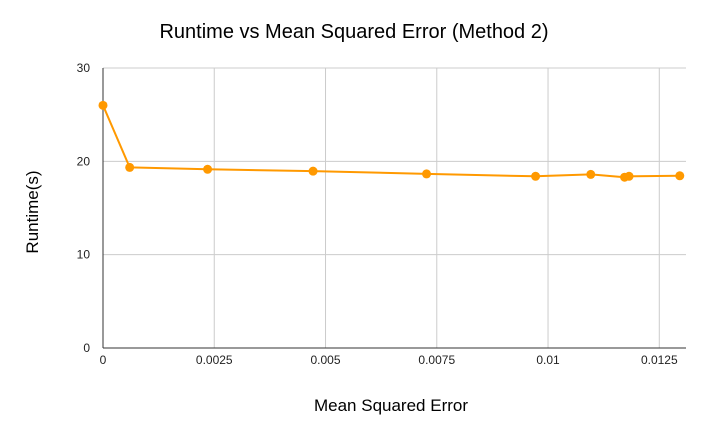  Describe the element at coordinates (354, 32) in the screenshot. I see `chart-title: Runtime vs Mean Squared Error (Method 2)` at that location.